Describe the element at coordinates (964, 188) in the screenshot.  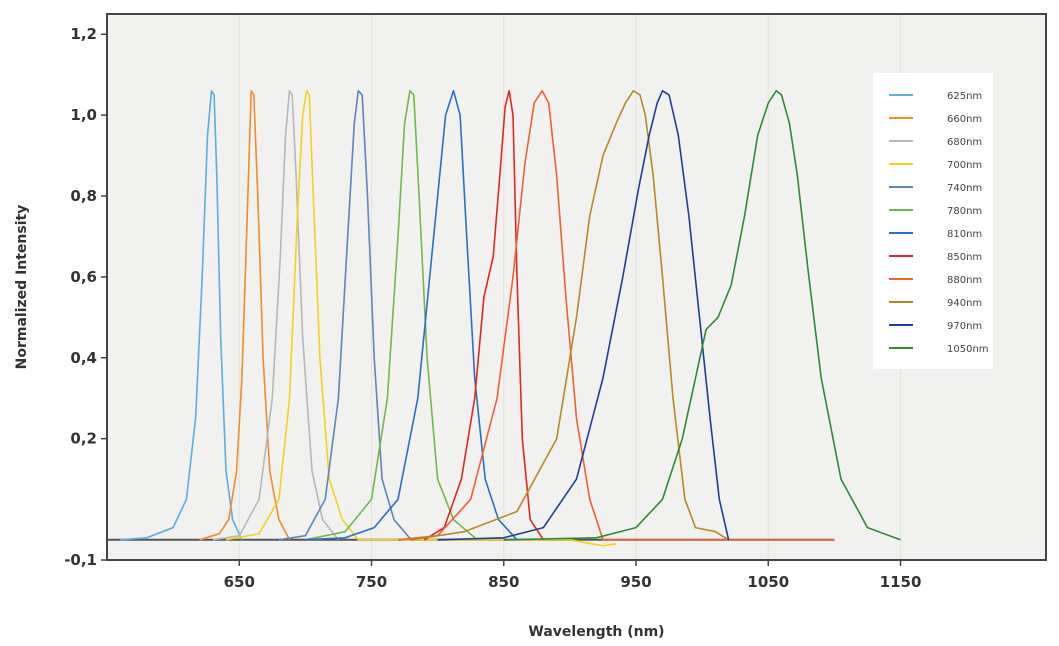
I see `legend-label: 740nm` at that location.